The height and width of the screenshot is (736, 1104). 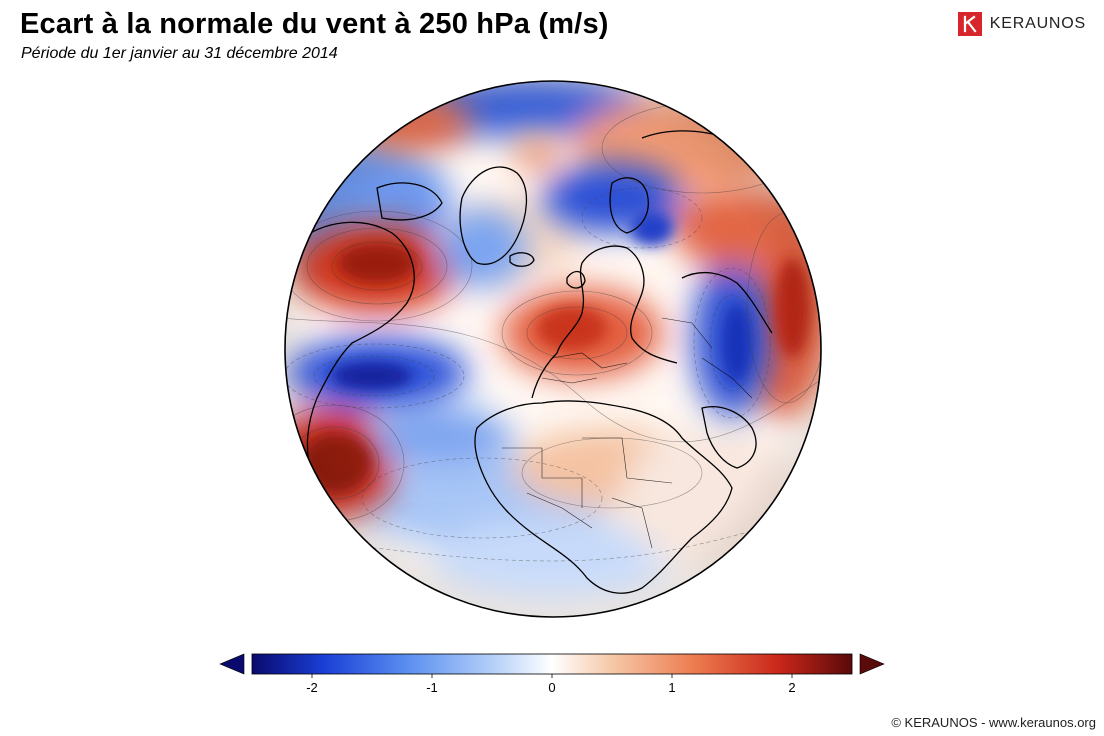 I want to click on brand: KERAUNOS, so click(x=1021, y=24).